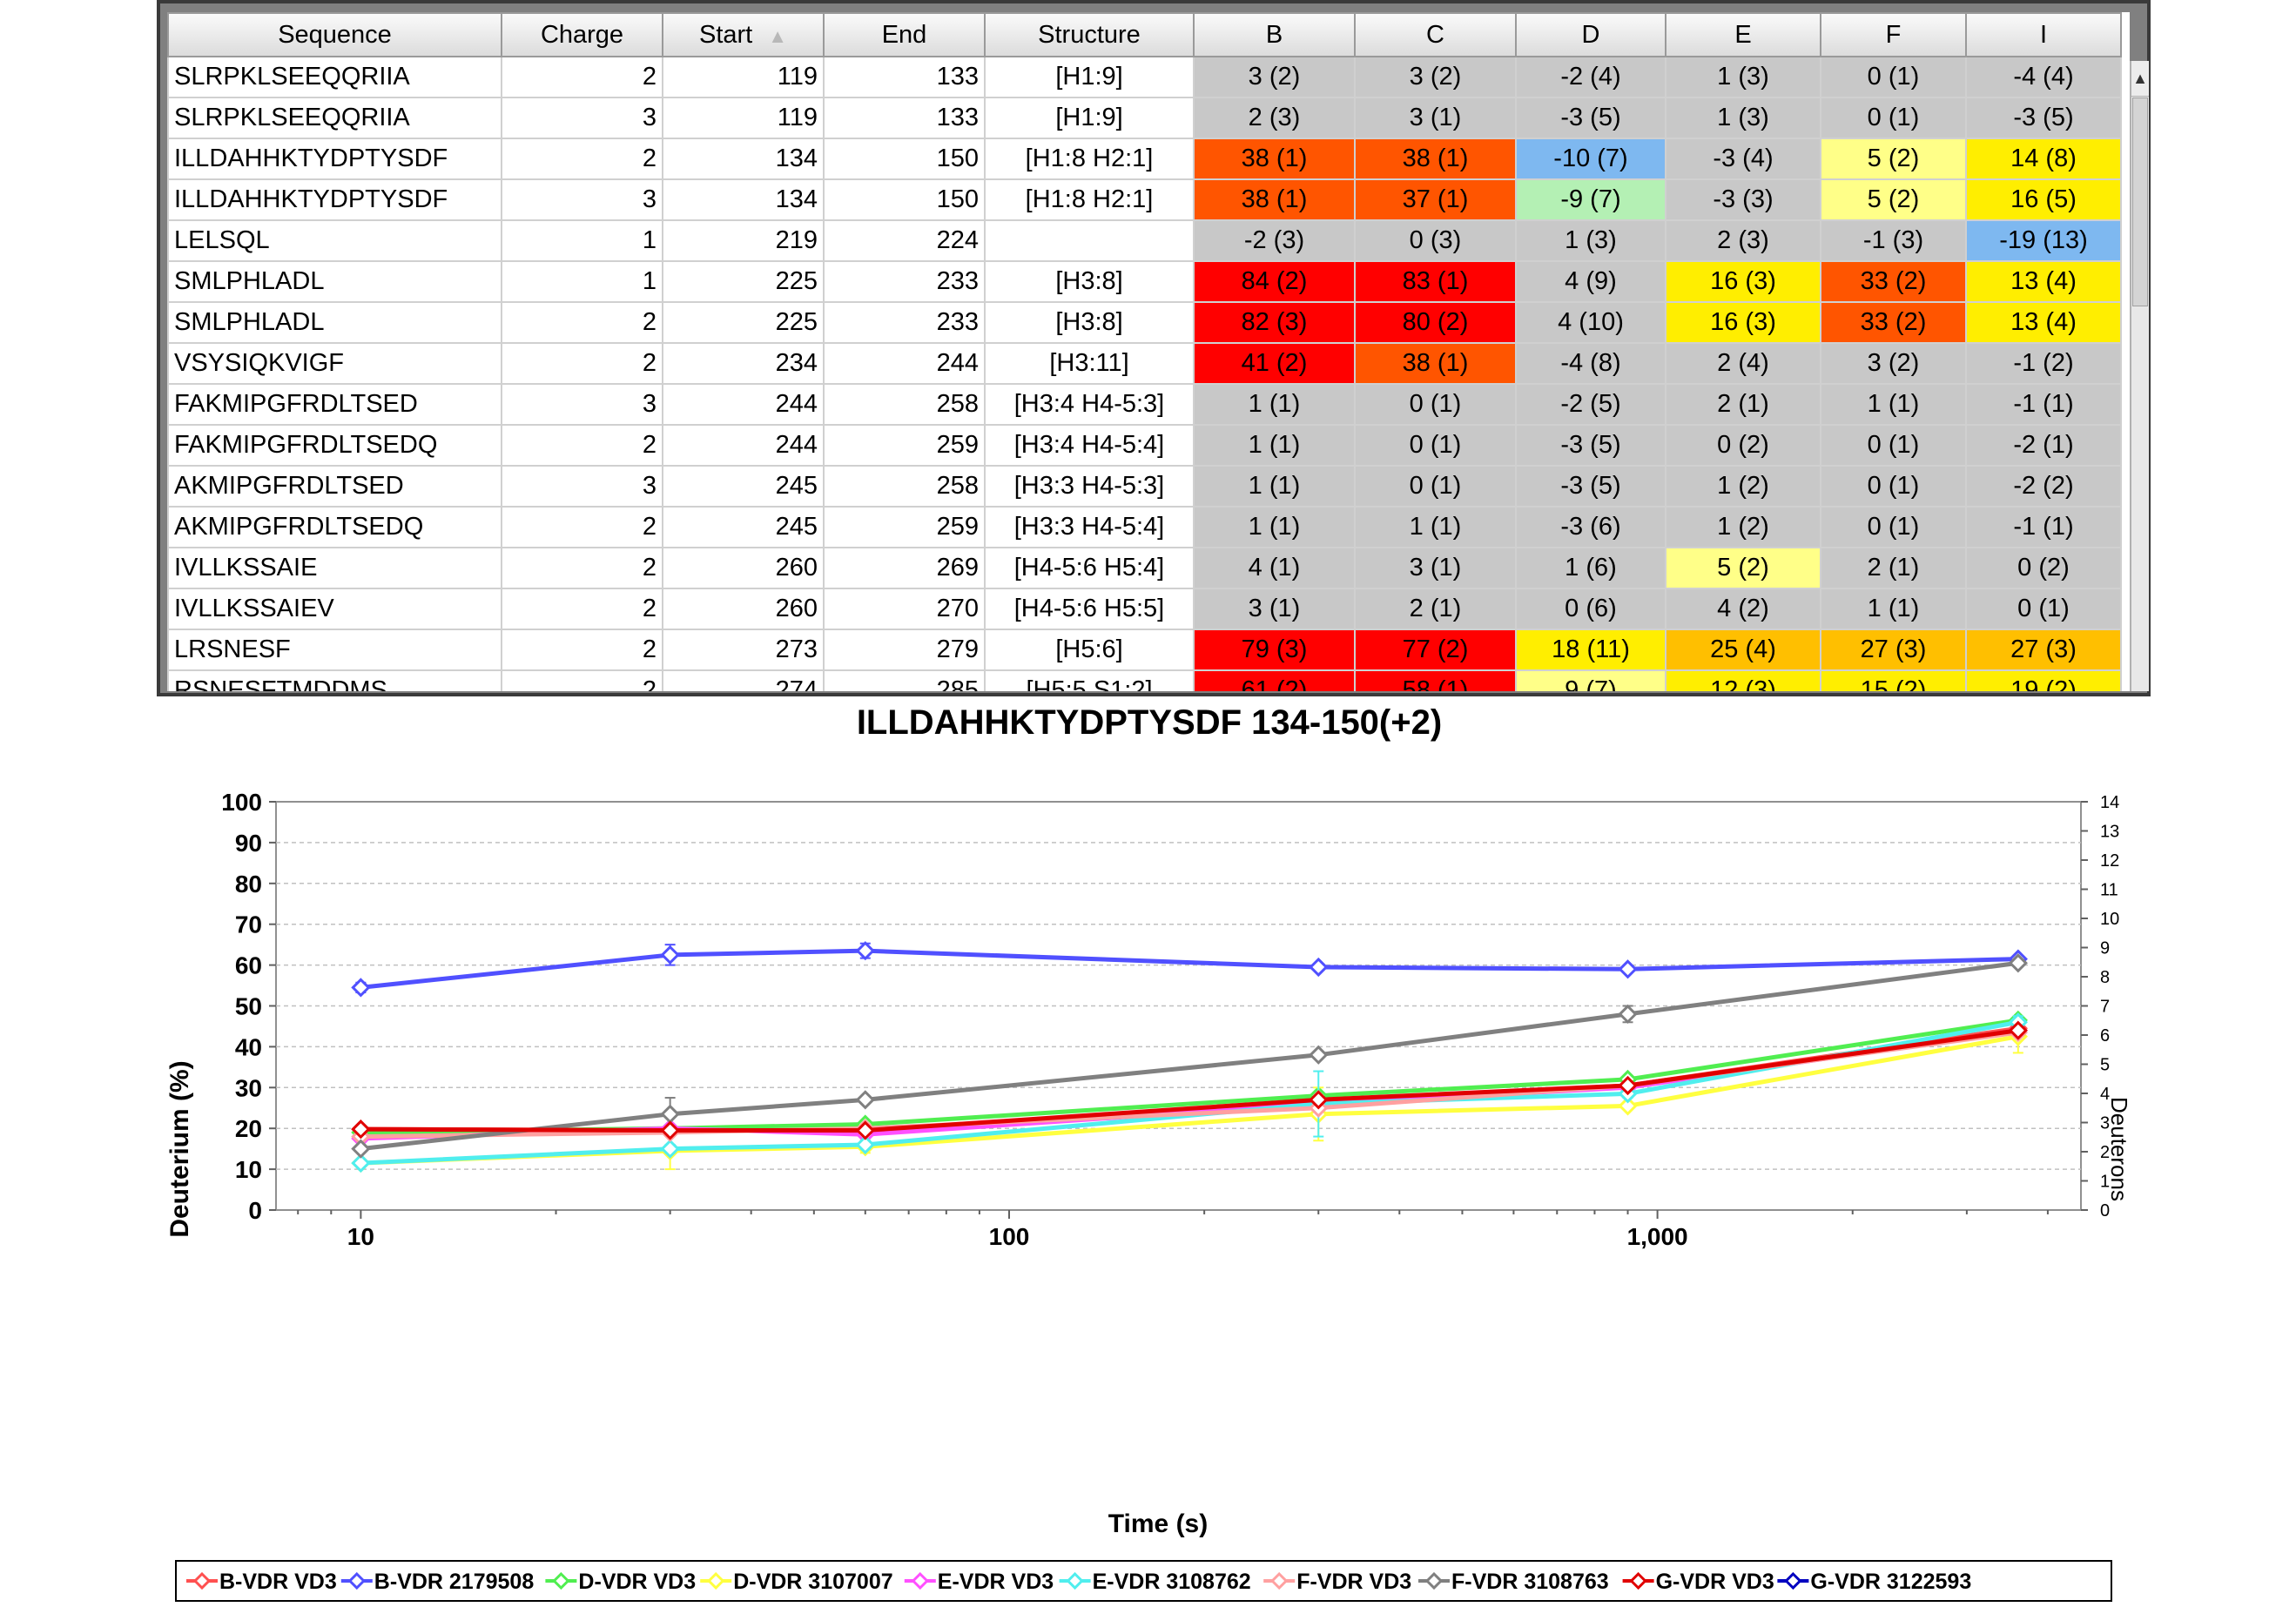  I want to click on y2-tick-label: 10, so click(2109, 919).